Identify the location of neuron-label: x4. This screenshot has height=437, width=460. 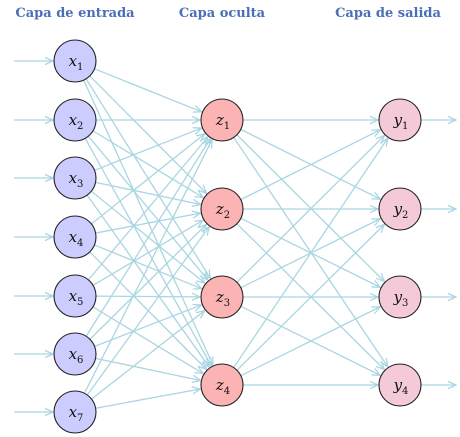
(76, 238).